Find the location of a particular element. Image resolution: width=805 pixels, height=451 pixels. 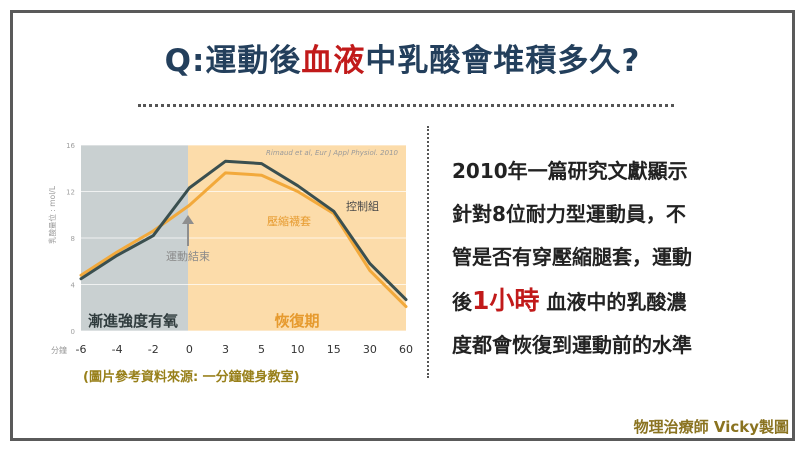

title-divider is located at coordinates (406, 105).